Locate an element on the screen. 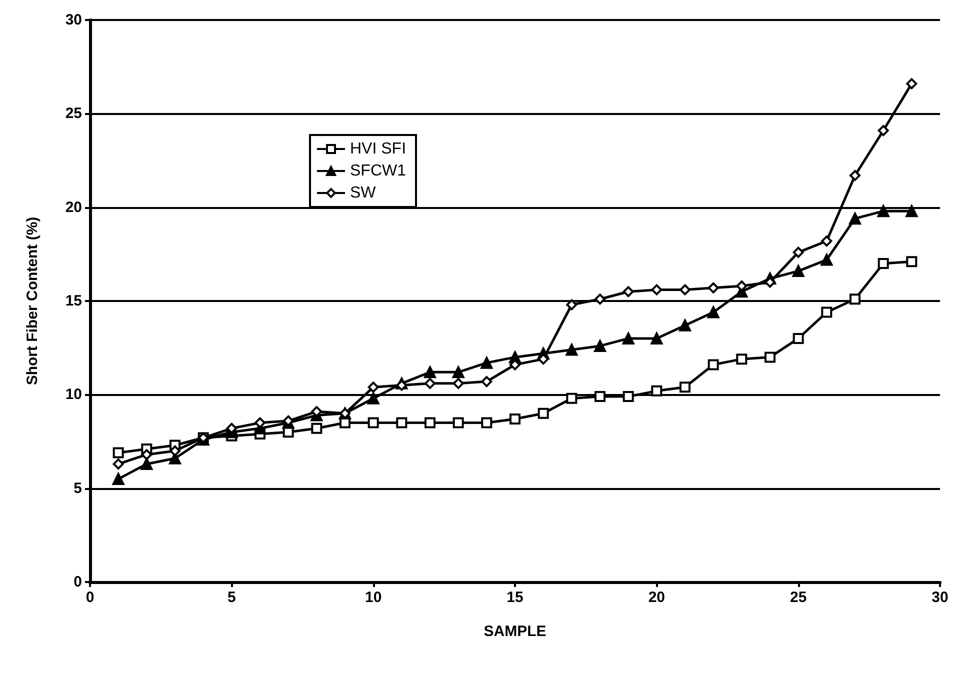 The image size is (955, 675). x-tick-label: 30 is located at coordinates (940, 597).